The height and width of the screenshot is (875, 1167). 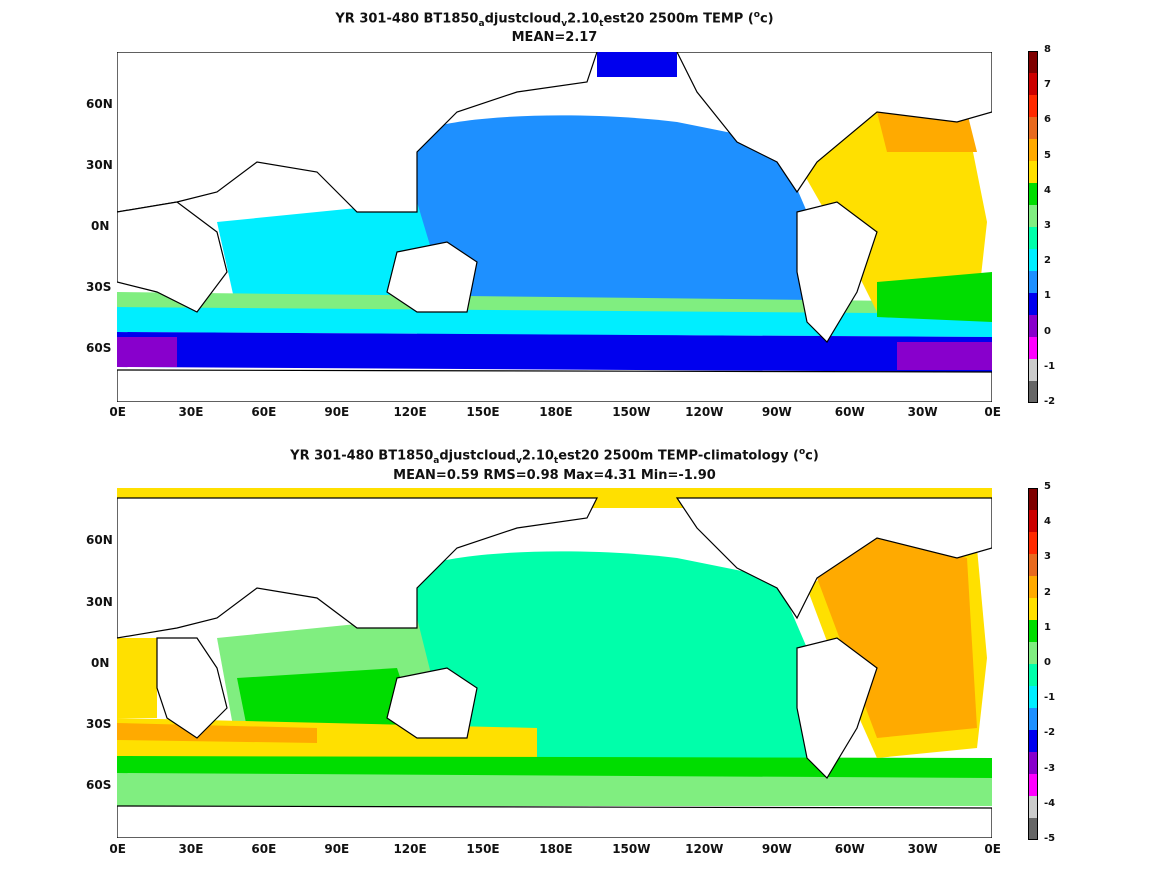 I want to click on panel-subtitle: MEAN=0.59 RMS=0.98 Max=4.31 Min=-1.90, so click(x=554, y=475).